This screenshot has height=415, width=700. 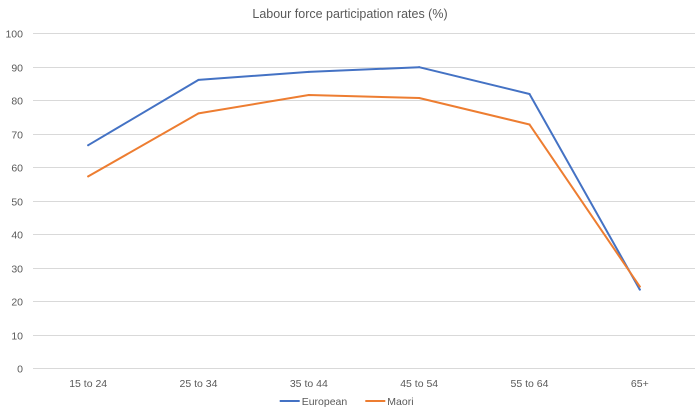 What do you see at coordinates (419, 384) in the screenshot?
I see `x-tick-label: 45 to 54` at bounding box center [419, 384].